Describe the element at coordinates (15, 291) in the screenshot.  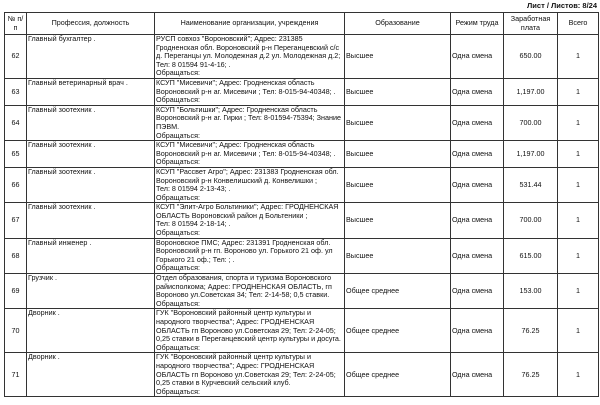
I see `cell-row-number: 69` at that location.